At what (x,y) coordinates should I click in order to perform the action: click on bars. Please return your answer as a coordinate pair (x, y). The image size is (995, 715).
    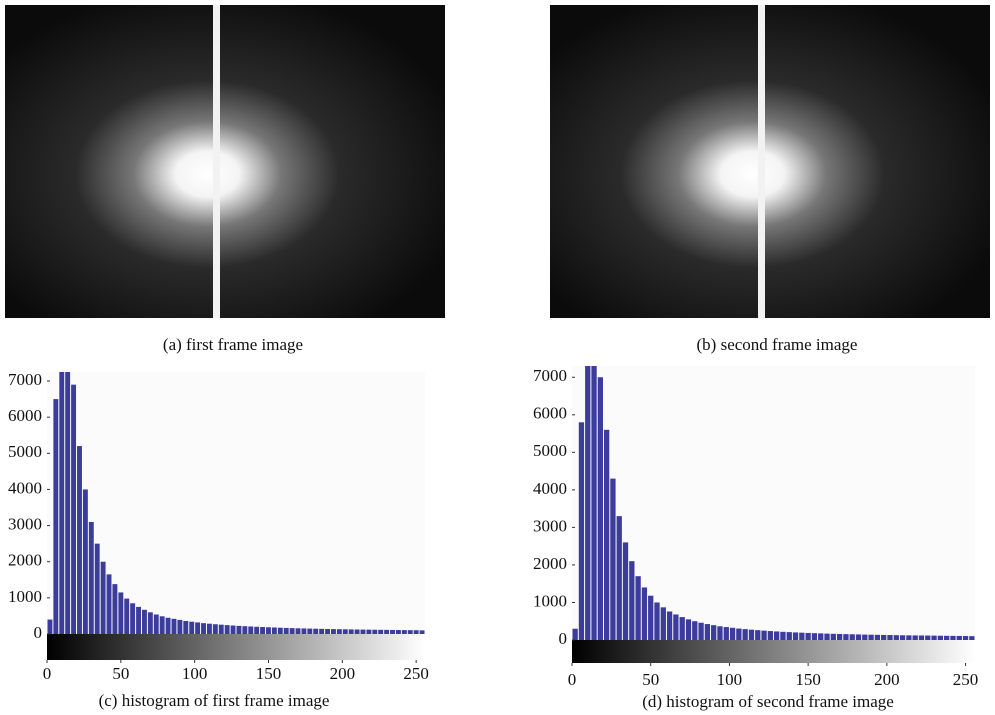
    Looking at the image, I should click on (236, 503).